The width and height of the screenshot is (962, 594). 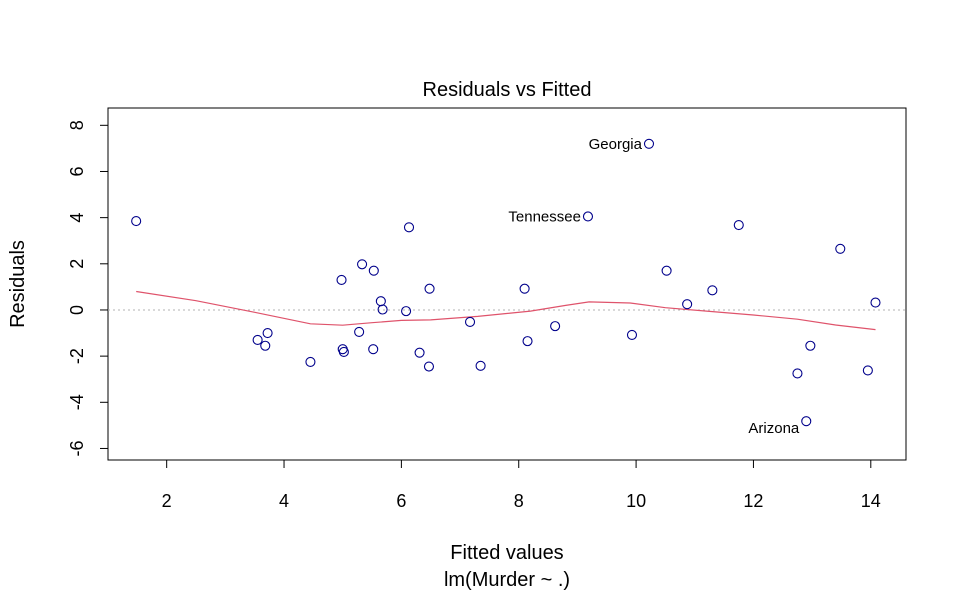 I want to click on y-tick-label: 0, so click(x=77, y=310).